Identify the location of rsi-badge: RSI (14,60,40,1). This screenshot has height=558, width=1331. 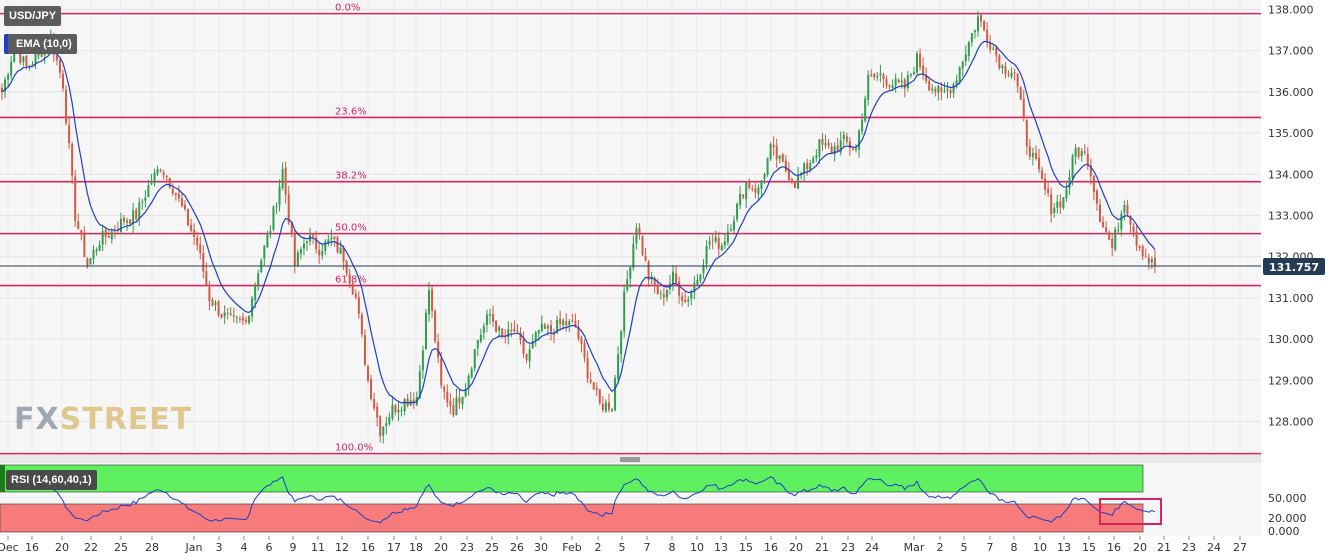
(51, 480).